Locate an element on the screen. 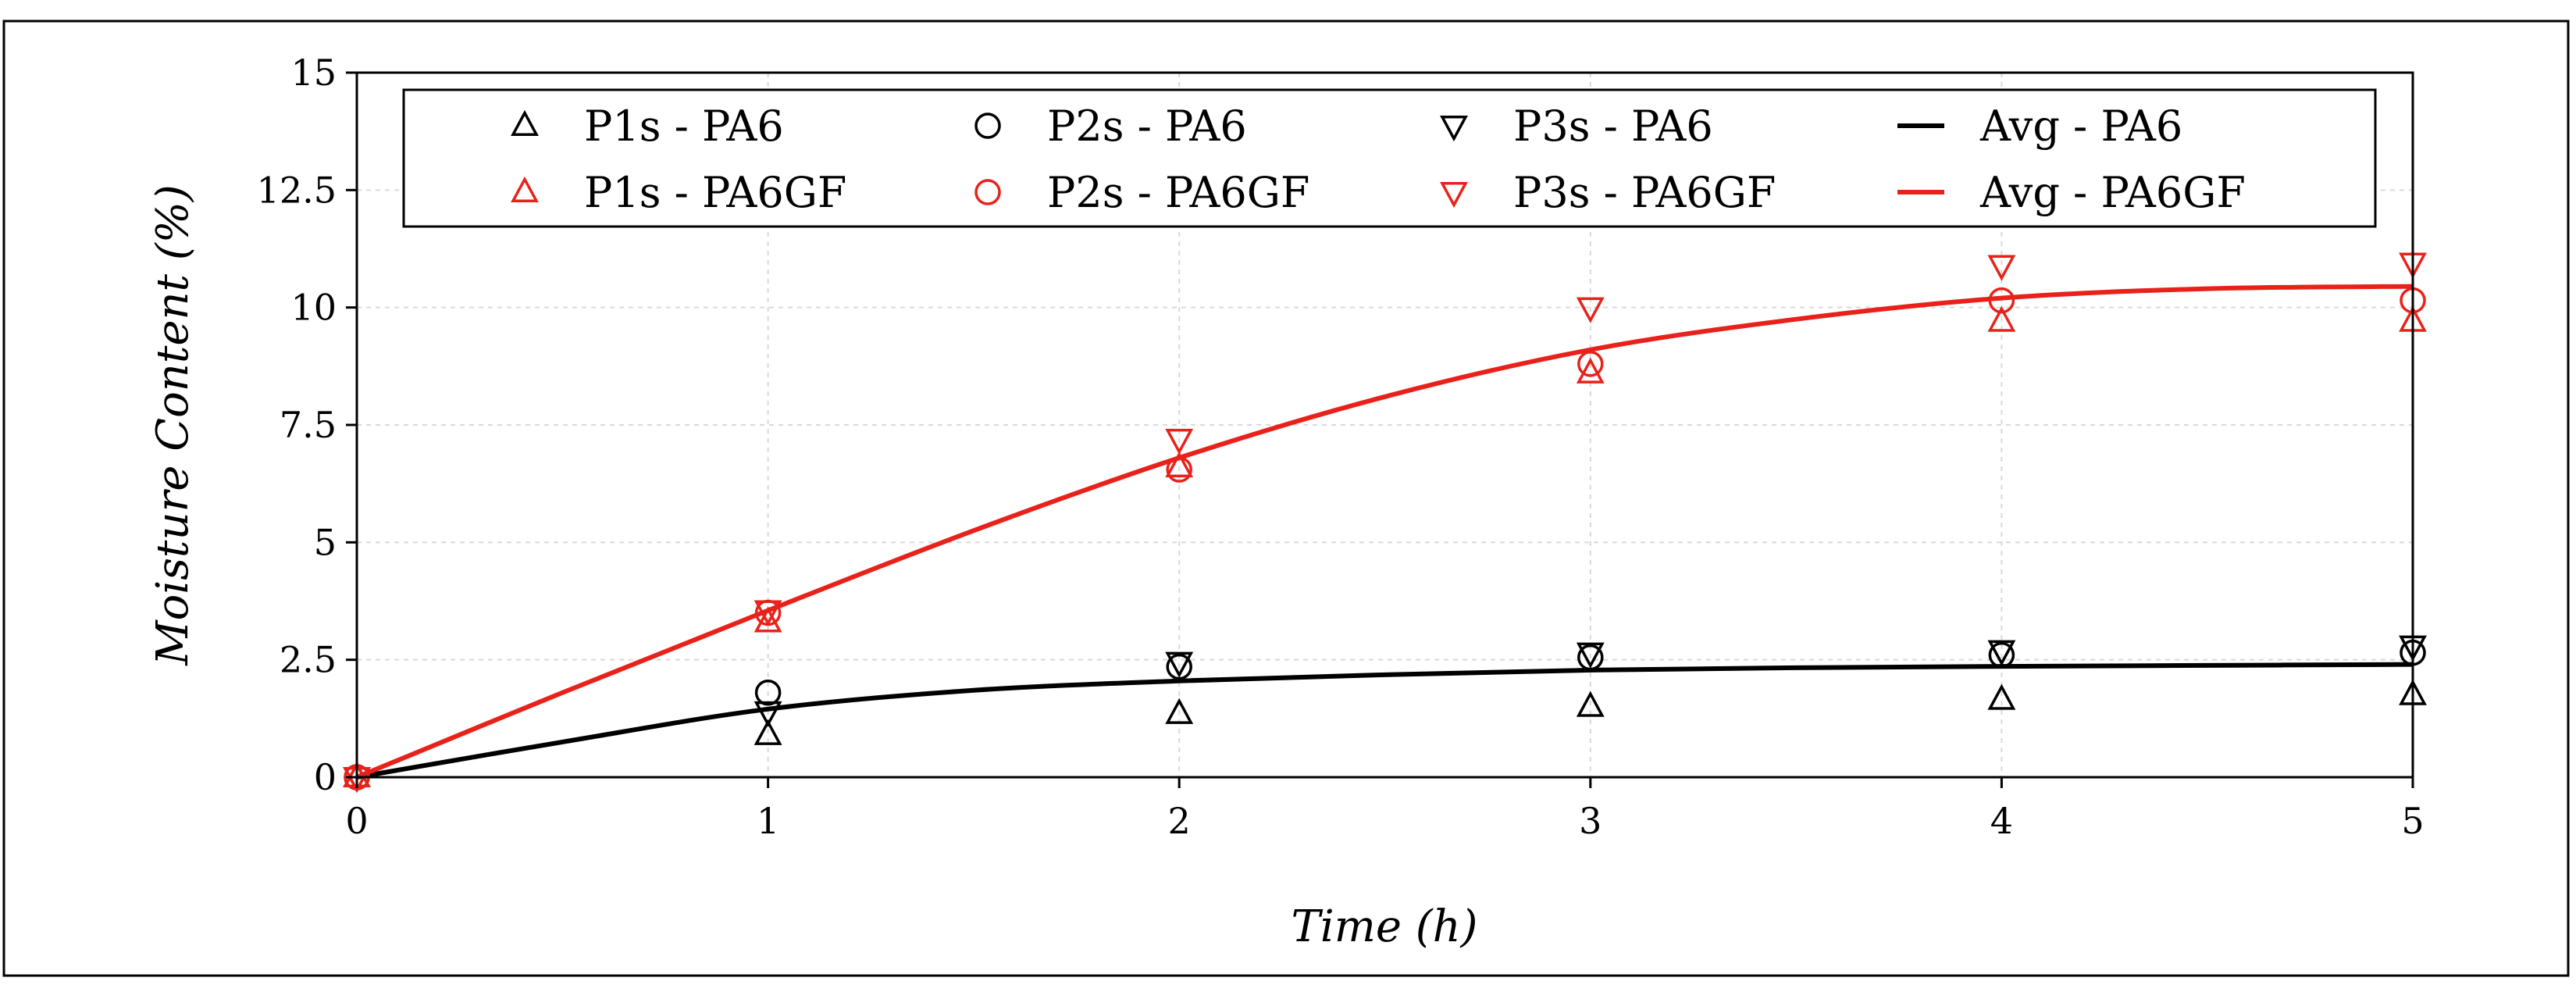 This screenshot has width=2576, height=992. legend-label-p3s-pa6: P3s - PA6 is located at coordinates (1613, 127).